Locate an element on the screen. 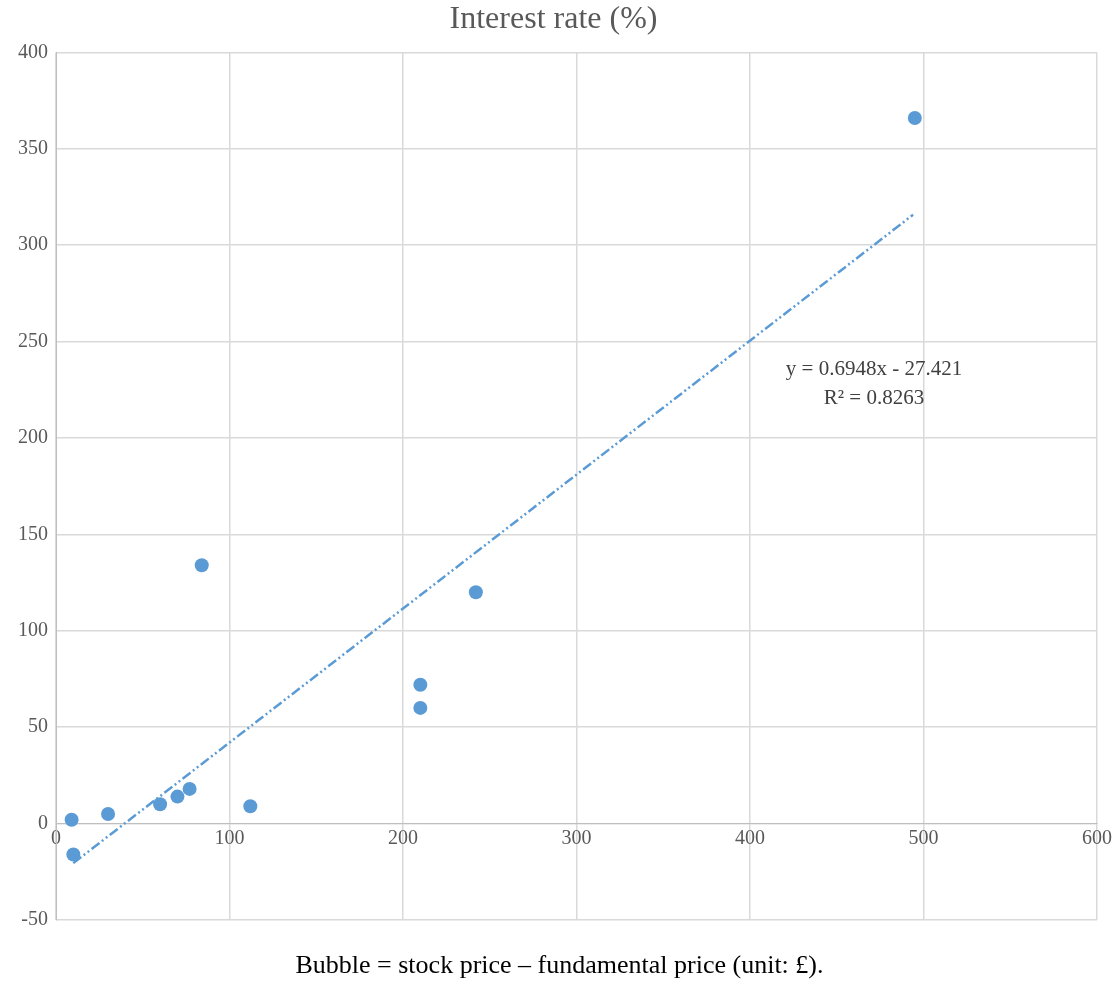 The image size is (1119, 985). x-tick-label: 400 is located at coordinates (750, 836).